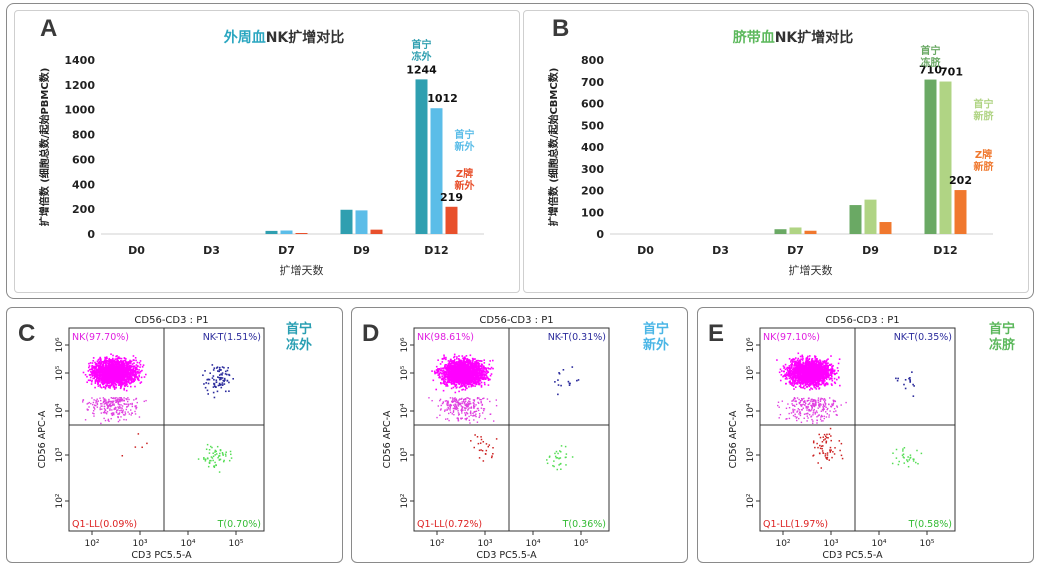  What do you see at coordinates (945, 250) in the screenshot?
I see `x-tick-label: D12` at bounding box center [945, 250].